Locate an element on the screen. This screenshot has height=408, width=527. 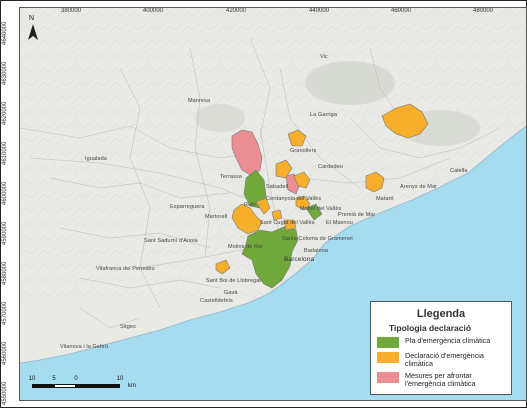
place-label: Igualada is located at coordinates (96, 159).